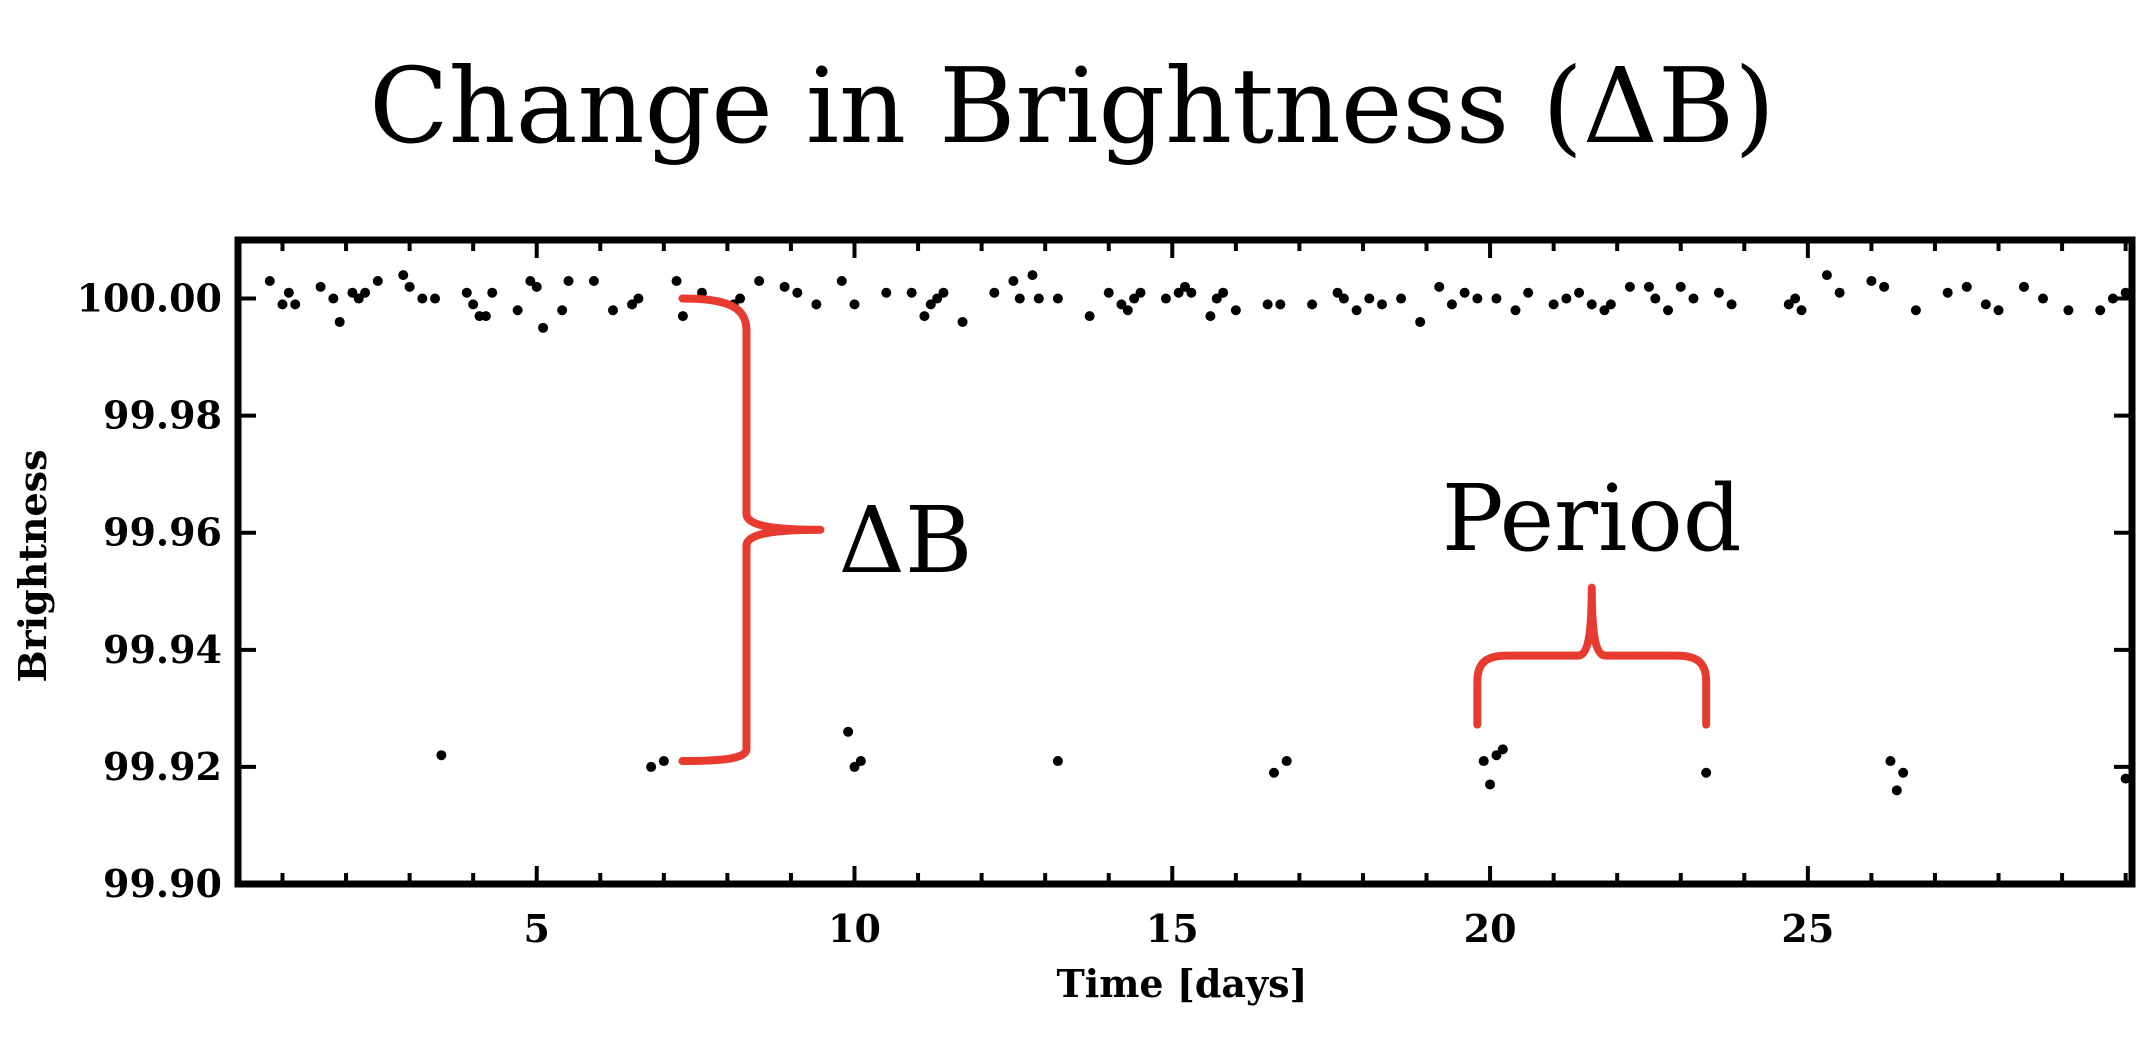 Image resolution: width=2144 pixels, height=1040 pixels. I want to click on x-tick-label: 25, so click(1807, 928).